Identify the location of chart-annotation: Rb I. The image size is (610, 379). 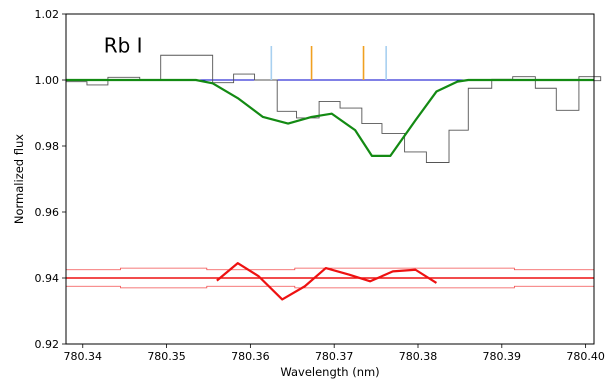
(123, 45).